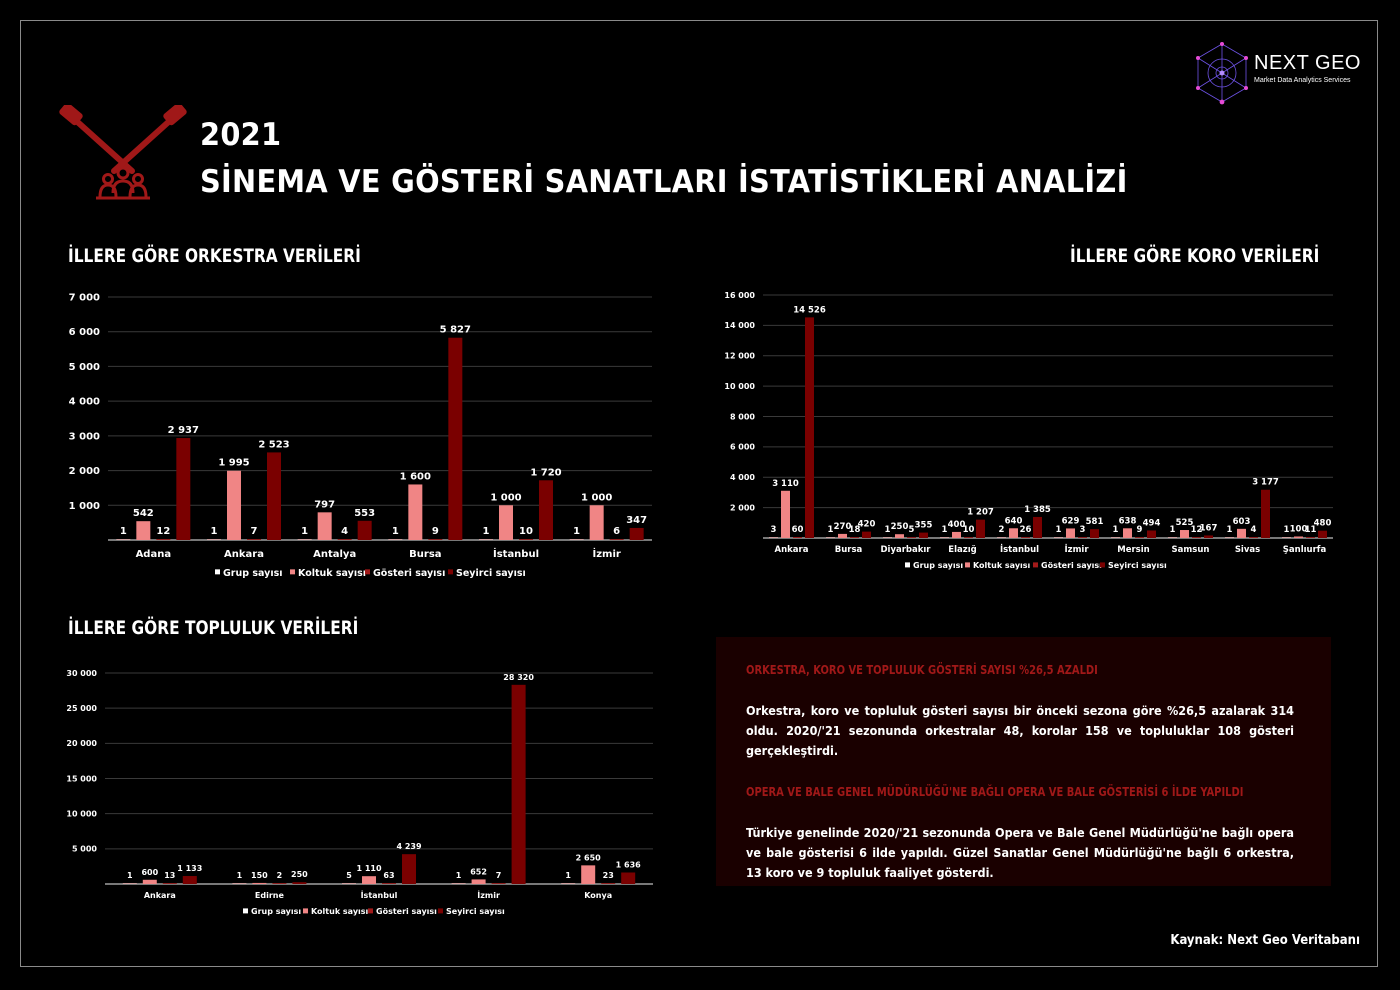 The width and height of the screenshot is (1400, 990). I want to click on data-label: 1 636, so click(628, 864).